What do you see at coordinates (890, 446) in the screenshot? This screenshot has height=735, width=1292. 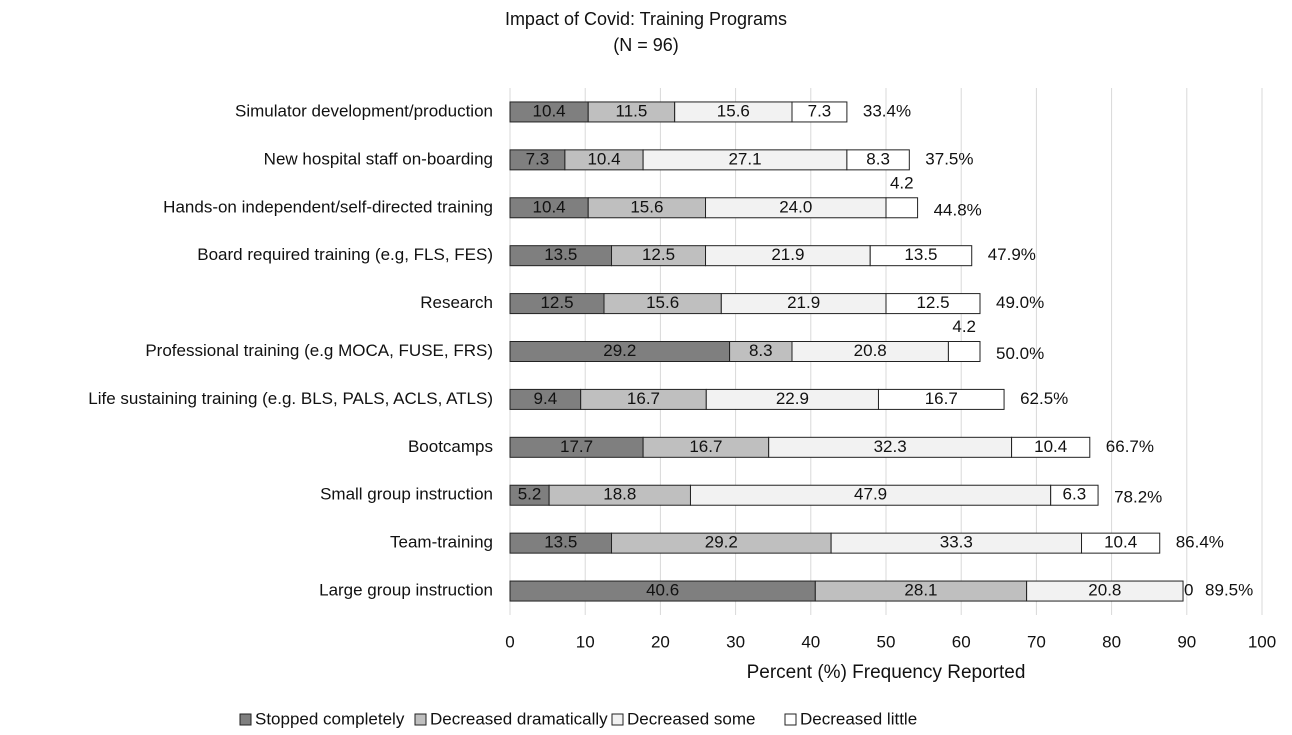 I see `data-label: 32.3` at bounding box center [890, 446].